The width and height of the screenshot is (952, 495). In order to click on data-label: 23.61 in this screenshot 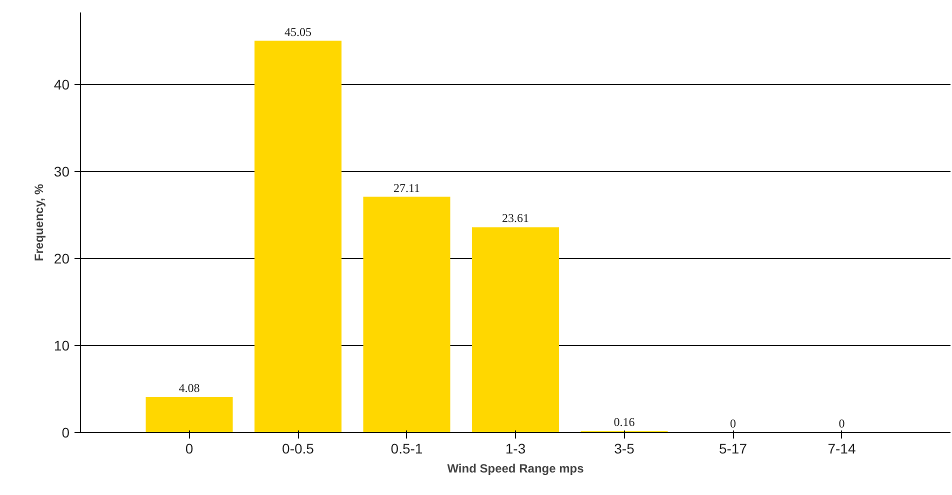, I will do `click(515, 218)`.